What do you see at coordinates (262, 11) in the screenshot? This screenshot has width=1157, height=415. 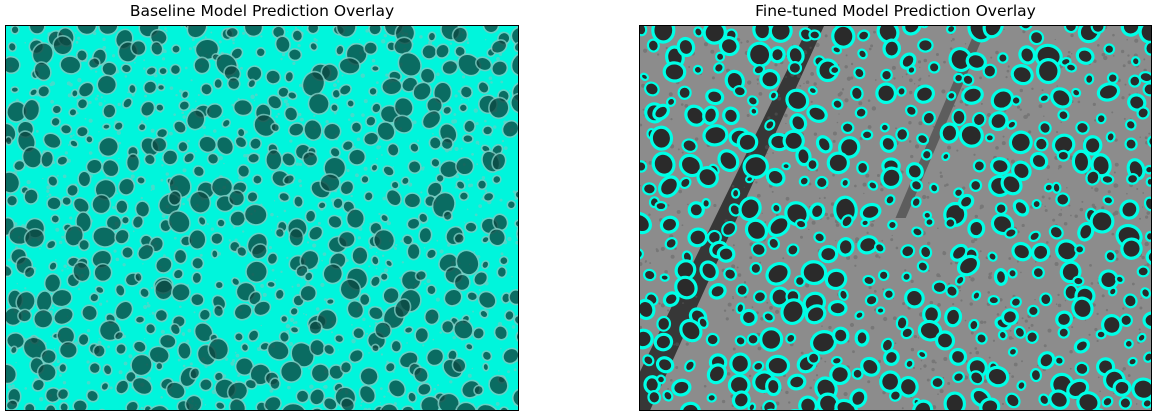 I see `baseline-panel-title: Baseline Model Prediction Overlay` at bounding box center [262, 11].